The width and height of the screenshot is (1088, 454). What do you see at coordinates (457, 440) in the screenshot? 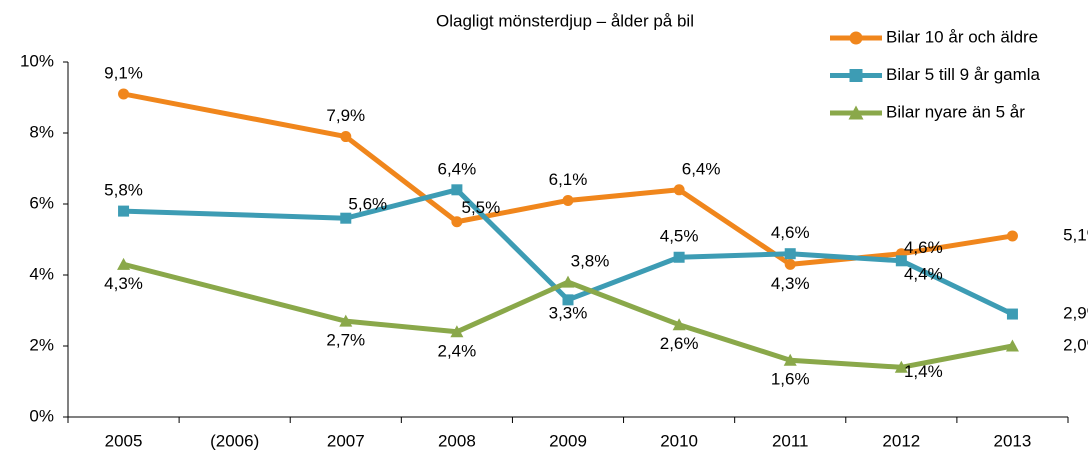
I see `x-tick-label: 2008` at bounding box center [457, 440].